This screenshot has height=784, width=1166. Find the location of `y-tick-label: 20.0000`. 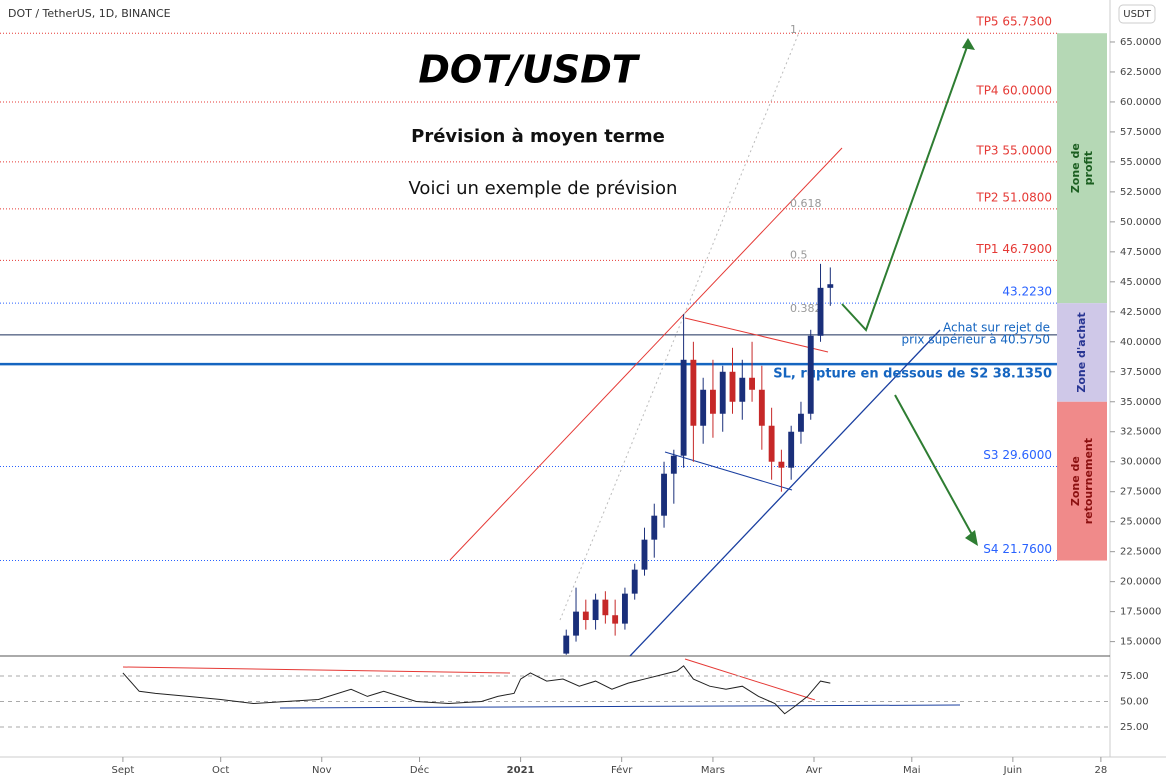

y-tick-label: 20.0000 is located at coordinates (1140, 582).